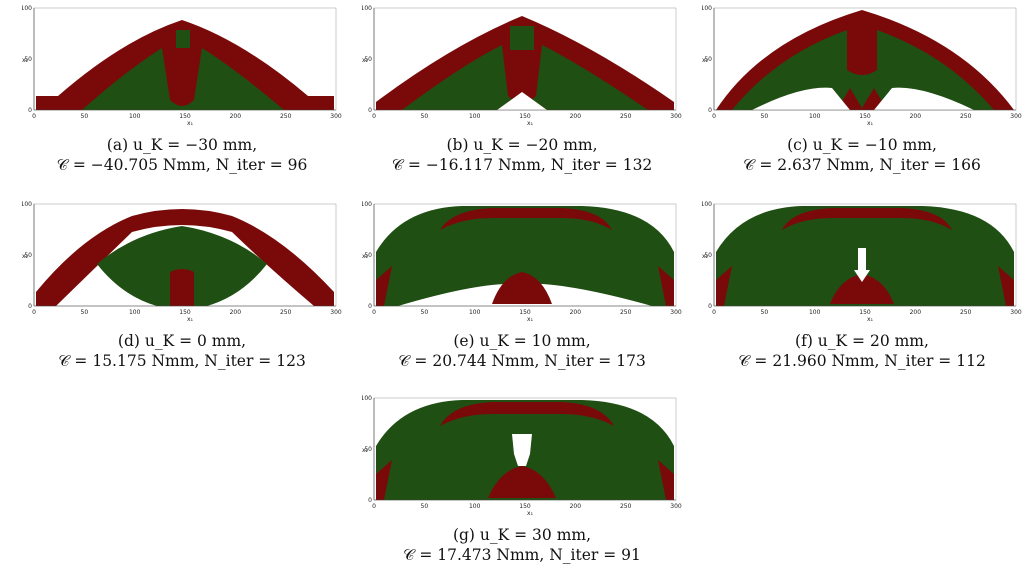 The width and height of the screenshot is (1028, 584). What do you see at coordinates (524, 59) in the screenshot?
I see `axes-b` at bounding box center [524, 59].